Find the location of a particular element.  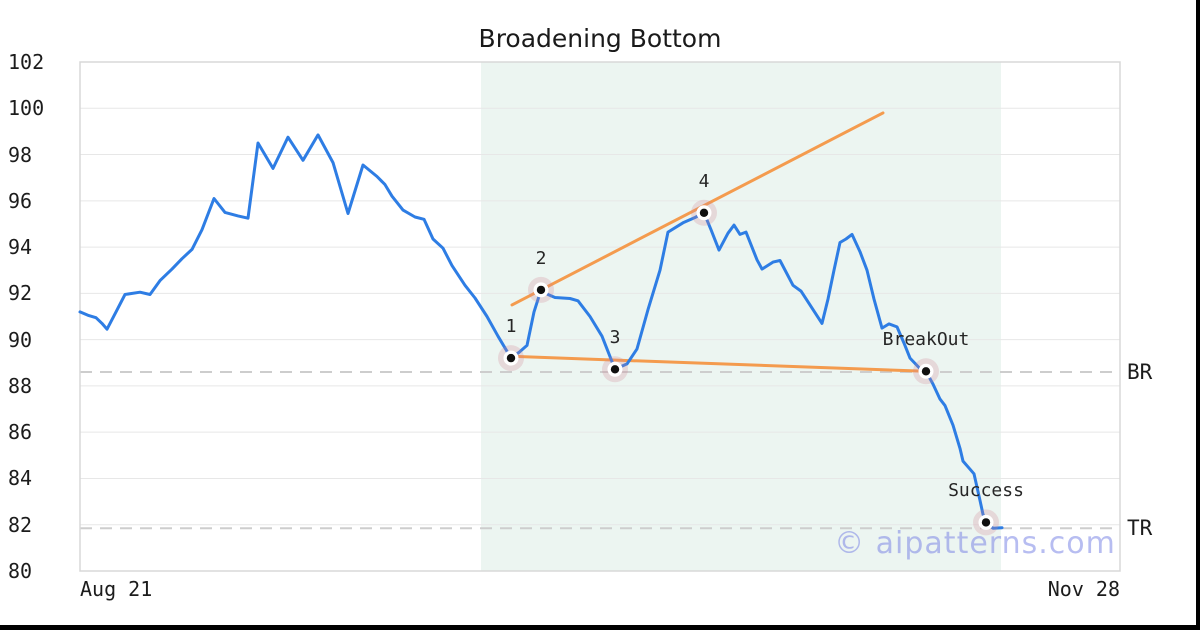

chart-title: Broadening Bottom is located at coordinates (600, 38).